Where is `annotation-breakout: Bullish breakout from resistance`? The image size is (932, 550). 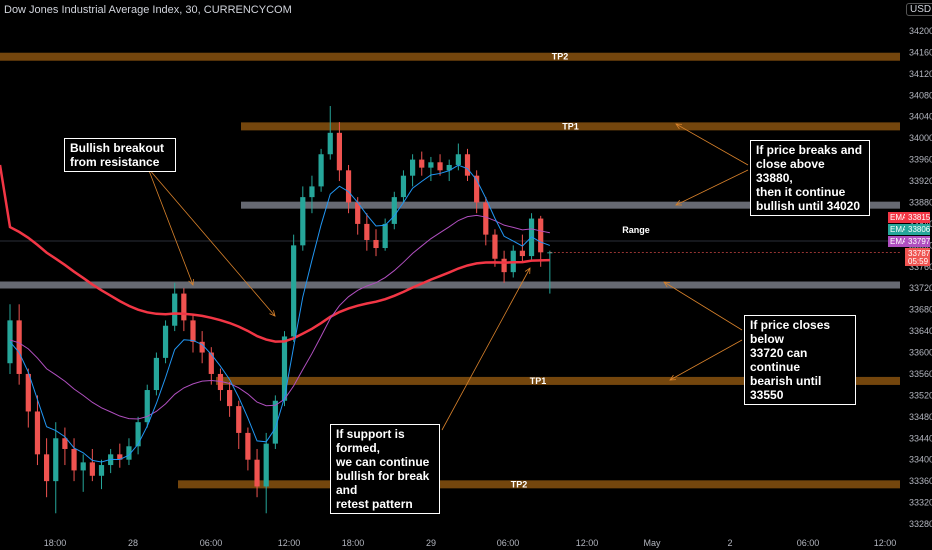
annotation-breakout: Bullish breakout from resistance is located at coordinates (120, 155).